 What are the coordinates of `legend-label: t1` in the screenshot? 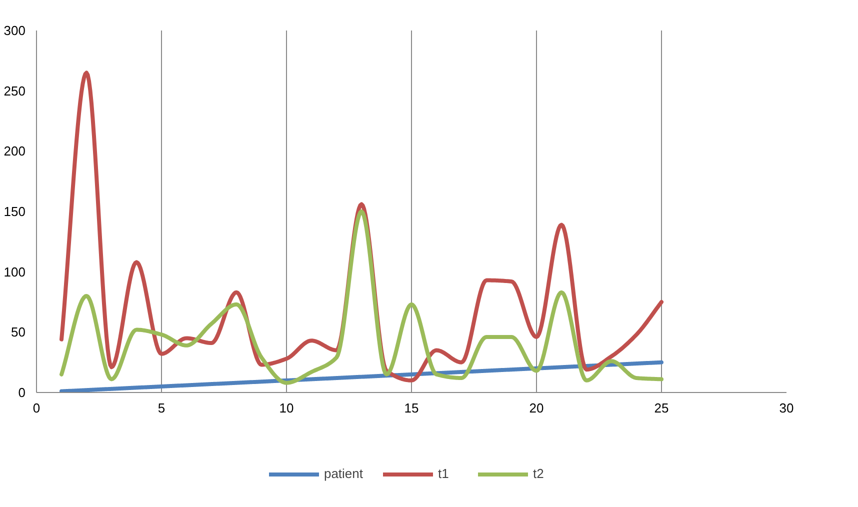 It's located at (444, 474).